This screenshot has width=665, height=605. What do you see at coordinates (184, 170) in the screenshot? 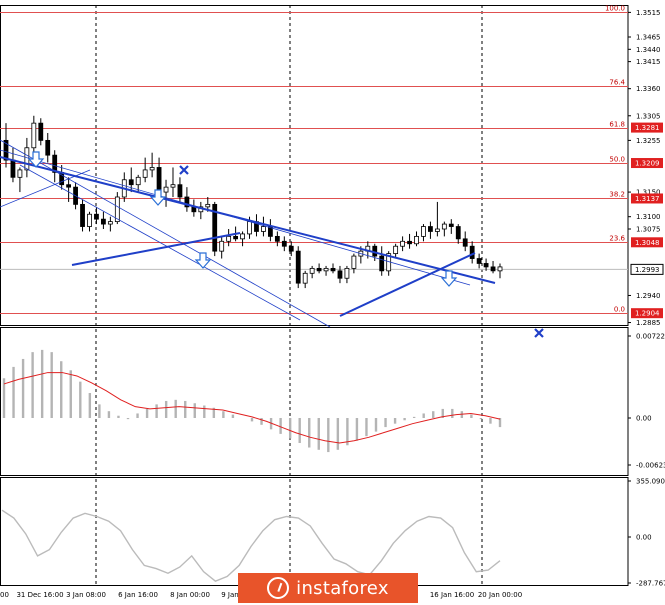
I see `cross-marker-icon` at bounding box center [184, 170].